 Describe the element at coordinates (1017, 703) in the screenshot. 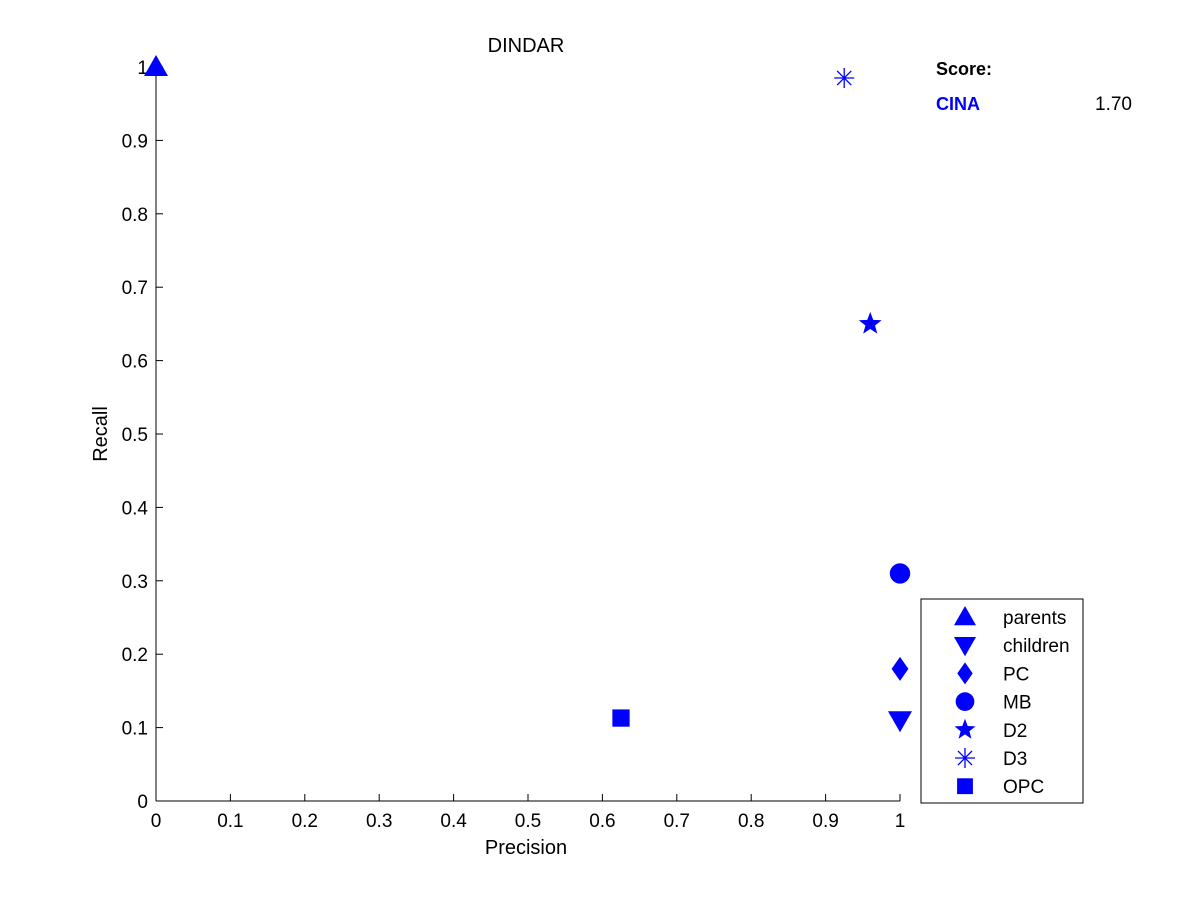

I see `legend-label: MB` at that location.